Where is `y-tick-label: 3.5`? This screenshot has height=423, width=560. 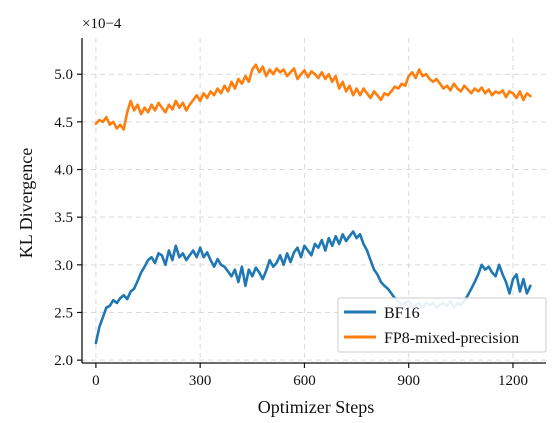 y-tick-label: 3.5 is located at coordinates (63, 218).